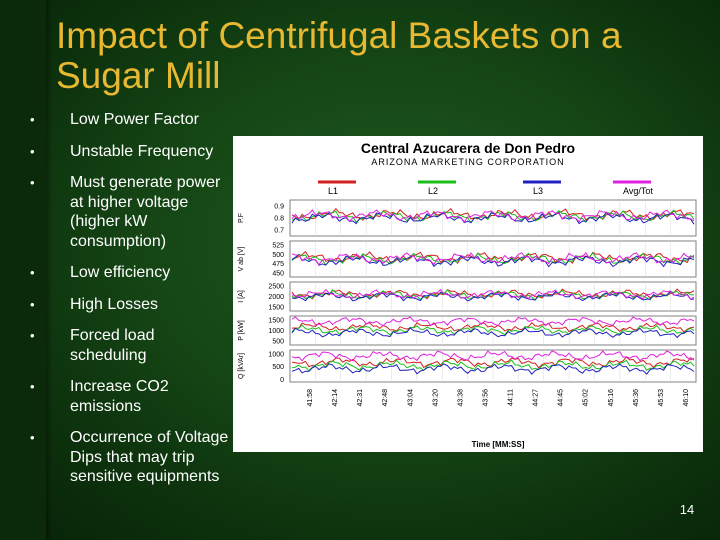 The width and height of the screenshot is (720, 540). Describe the element at coordinates (410, 398) in the screenshot. I see `x-tick-label: 43:04` at that location.